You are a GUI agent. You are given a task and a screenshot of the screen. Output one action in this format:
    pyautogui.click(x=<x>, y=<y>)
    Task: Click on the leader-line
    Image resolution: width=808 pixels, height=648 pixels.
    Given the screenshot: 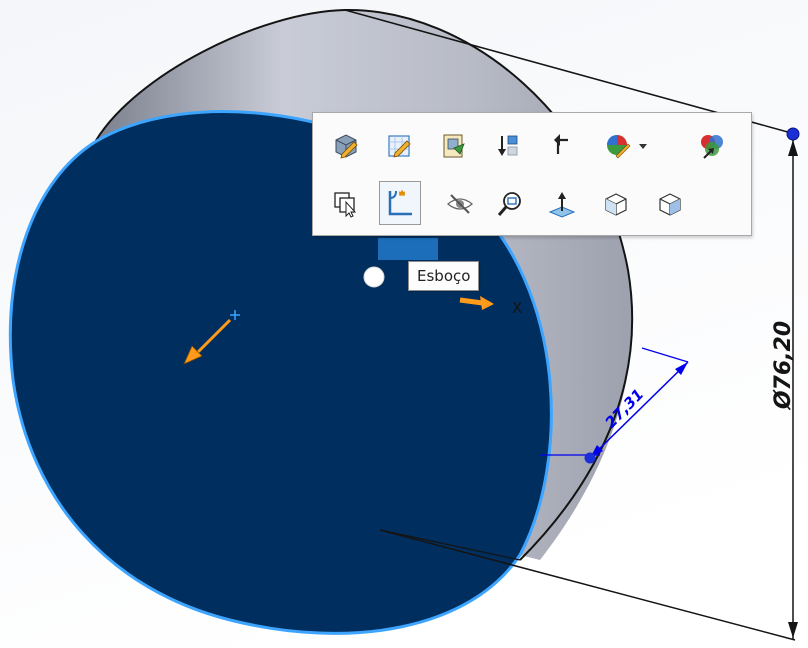 What is the action you would take?
    pyautogui.click(x=450, y=545)
    